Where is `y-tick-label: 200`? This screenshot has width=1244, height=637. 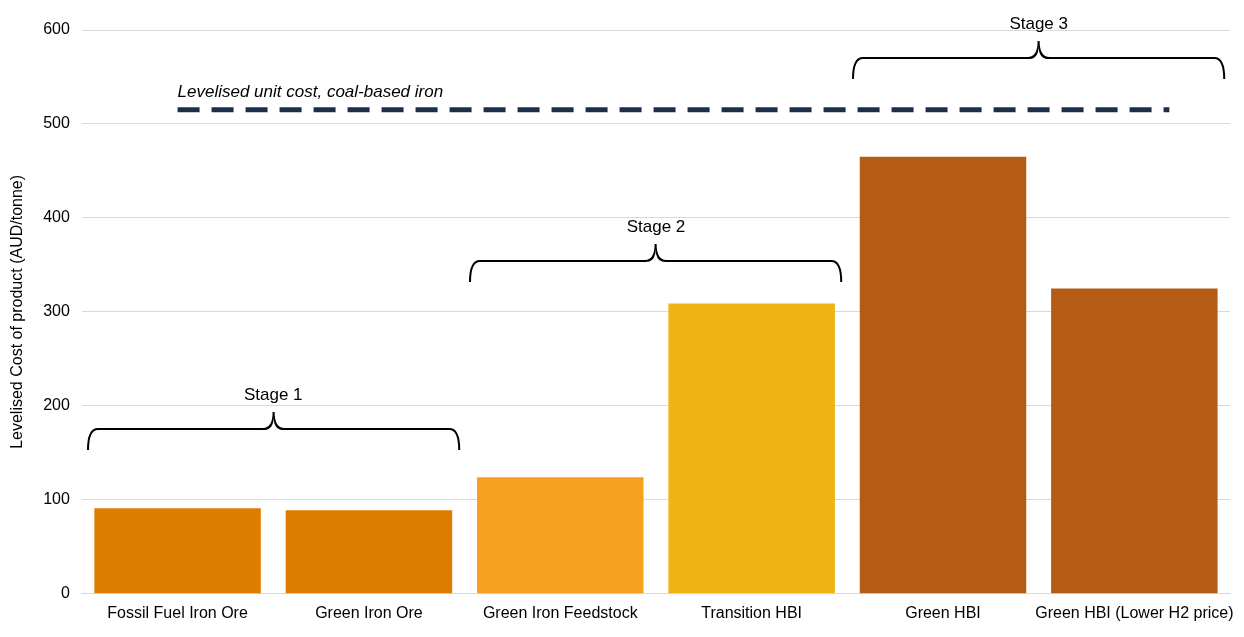 y-tick-label: 200 is located at coordinates (56, 405).